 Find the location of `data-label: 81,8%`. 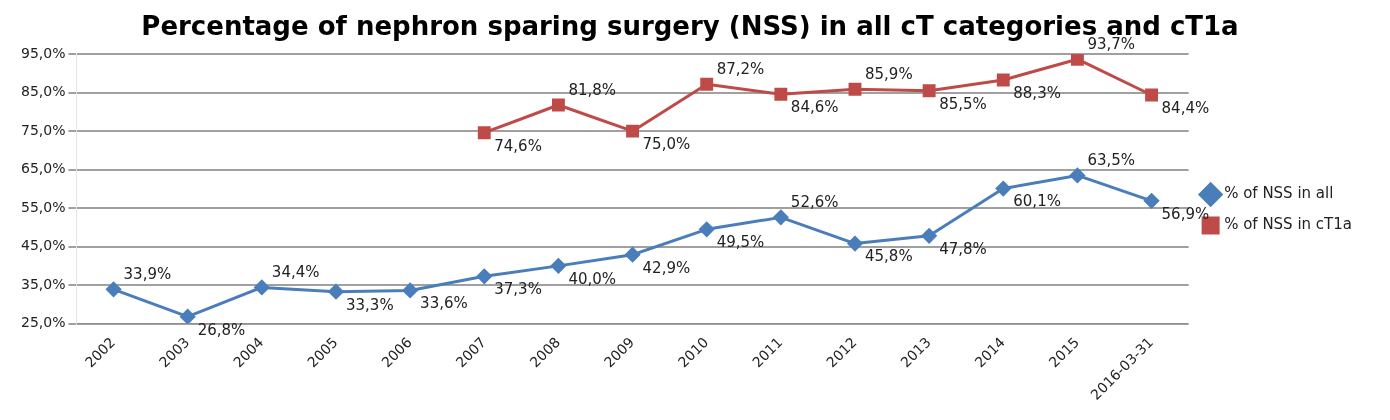

data-label: 81,8% is located at coordinates (592, 89).